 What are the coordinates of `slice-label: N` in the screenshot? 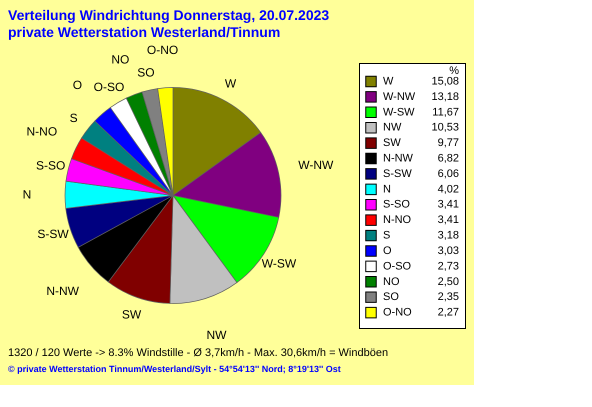 It's located at (27, 194).